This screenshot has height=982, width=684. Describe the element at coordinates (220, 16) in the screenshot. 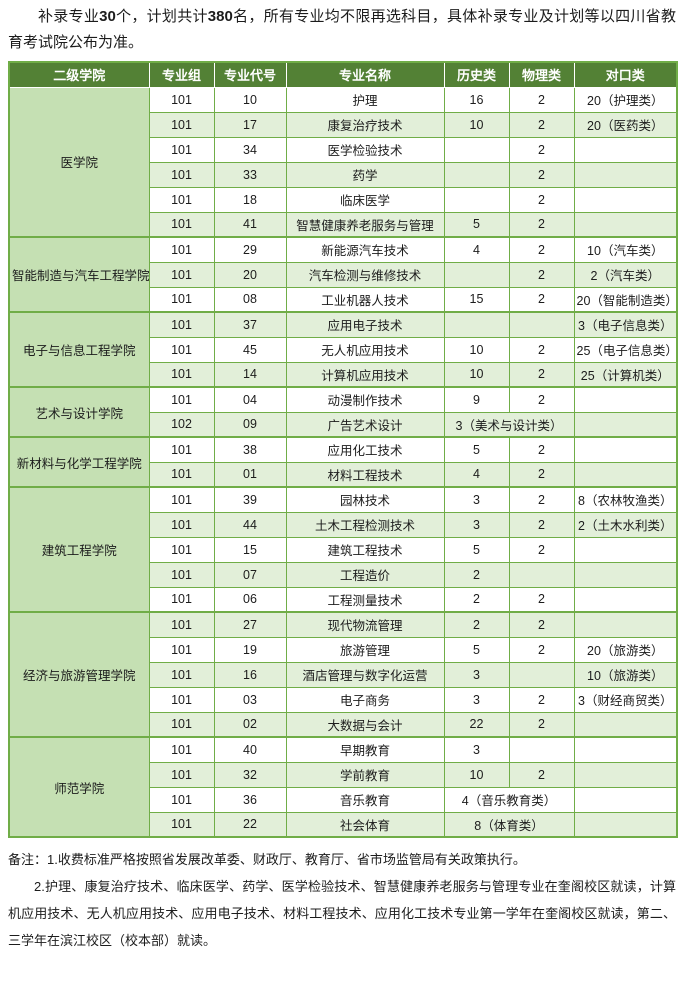

I see `intro-number: 380` at that location.